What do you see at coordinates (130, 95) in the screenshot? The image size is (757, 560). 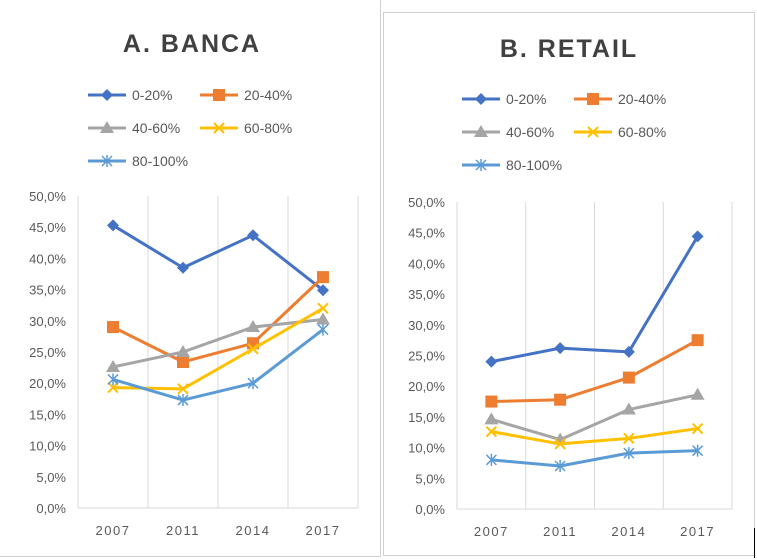 I see `legend-item: 0-20%` at bounding box center [130, 95].